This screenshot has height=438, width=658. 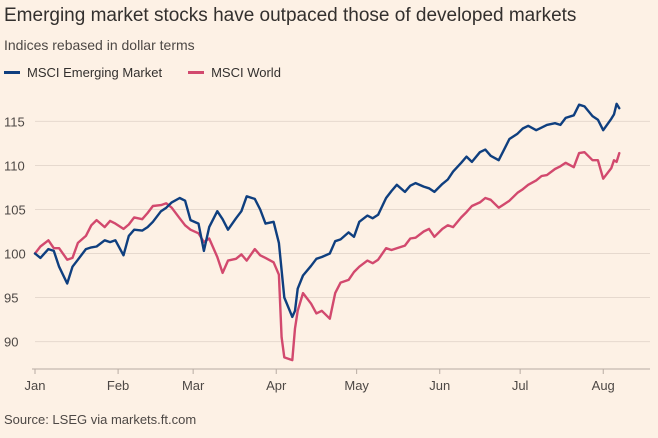 What do you see at coordinates (439, 385) in the screenshot?
I see `x-tick-label-jun: Jun` at bounding box center [439, 385].